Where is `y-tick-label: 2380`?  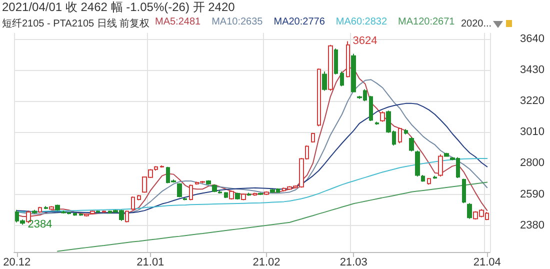
y-tick-label: 2380 is located at coordinates (532, 225).